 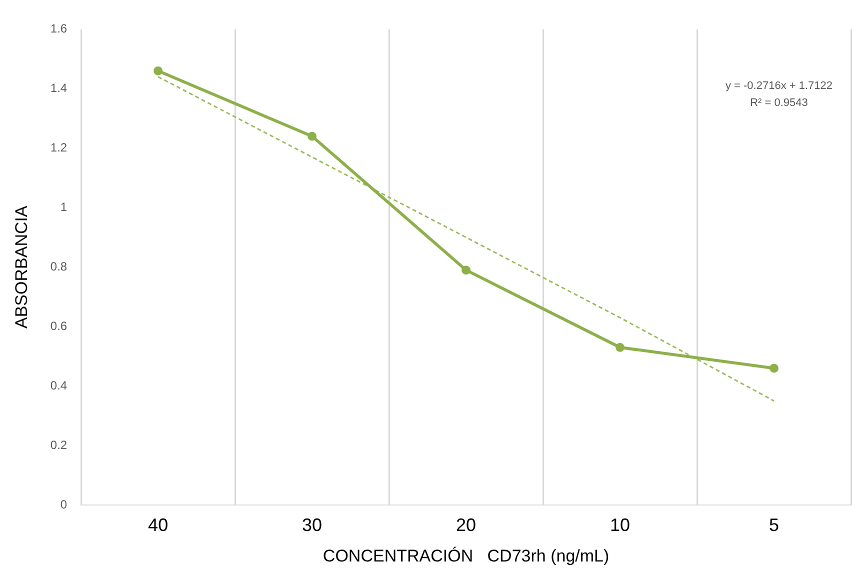 What do you see at coordinates (59, 445) in the screenshot?
I see `y-tick-label: 0.2` at bounding box center [59, 445].